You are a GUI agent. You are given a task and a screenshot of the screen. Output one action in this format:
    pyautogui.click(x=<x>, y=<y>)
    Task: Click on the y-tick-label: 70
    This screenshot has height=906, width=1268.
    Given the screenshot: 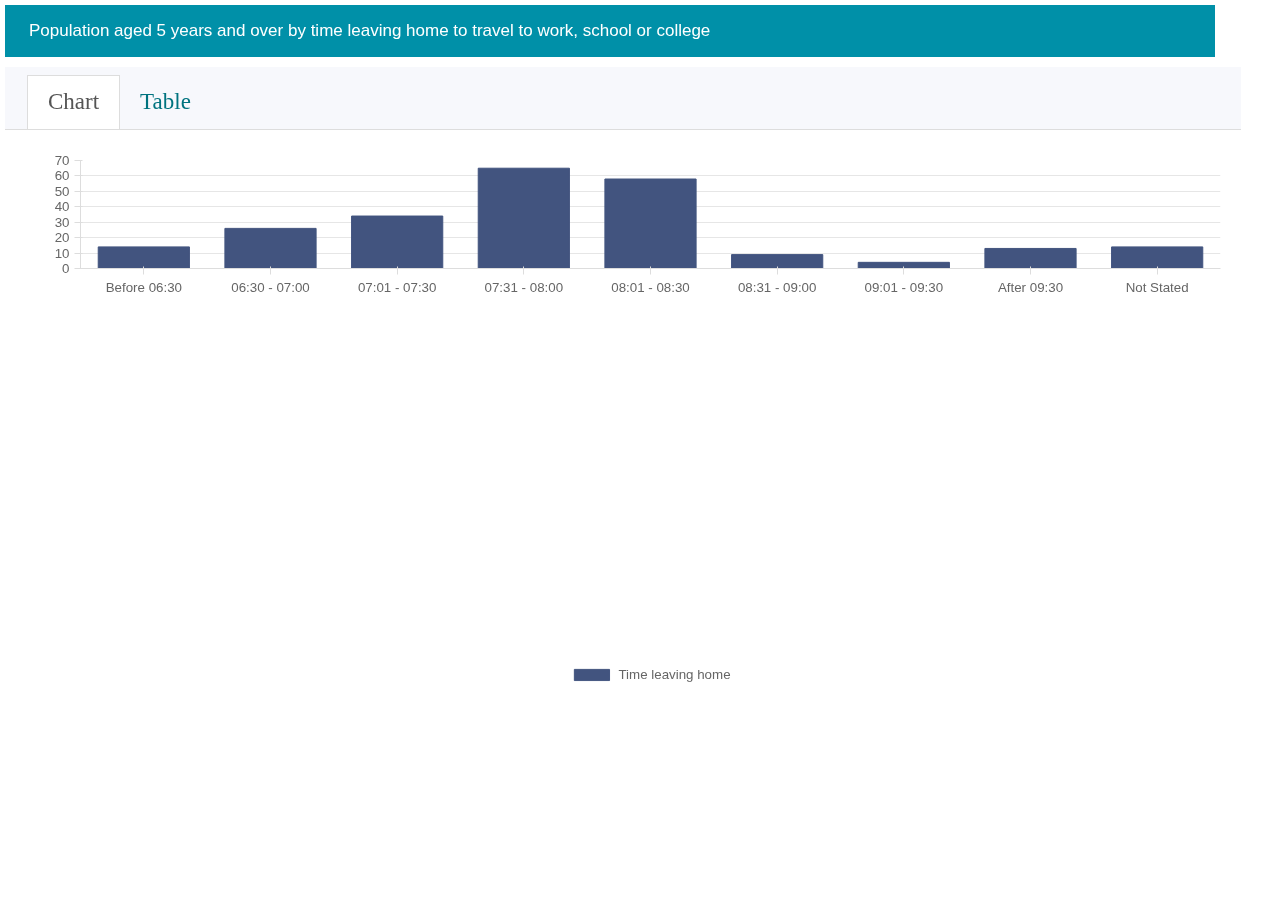 What is the action you would take?
    pyautogui.click(x=62, y=161)
    